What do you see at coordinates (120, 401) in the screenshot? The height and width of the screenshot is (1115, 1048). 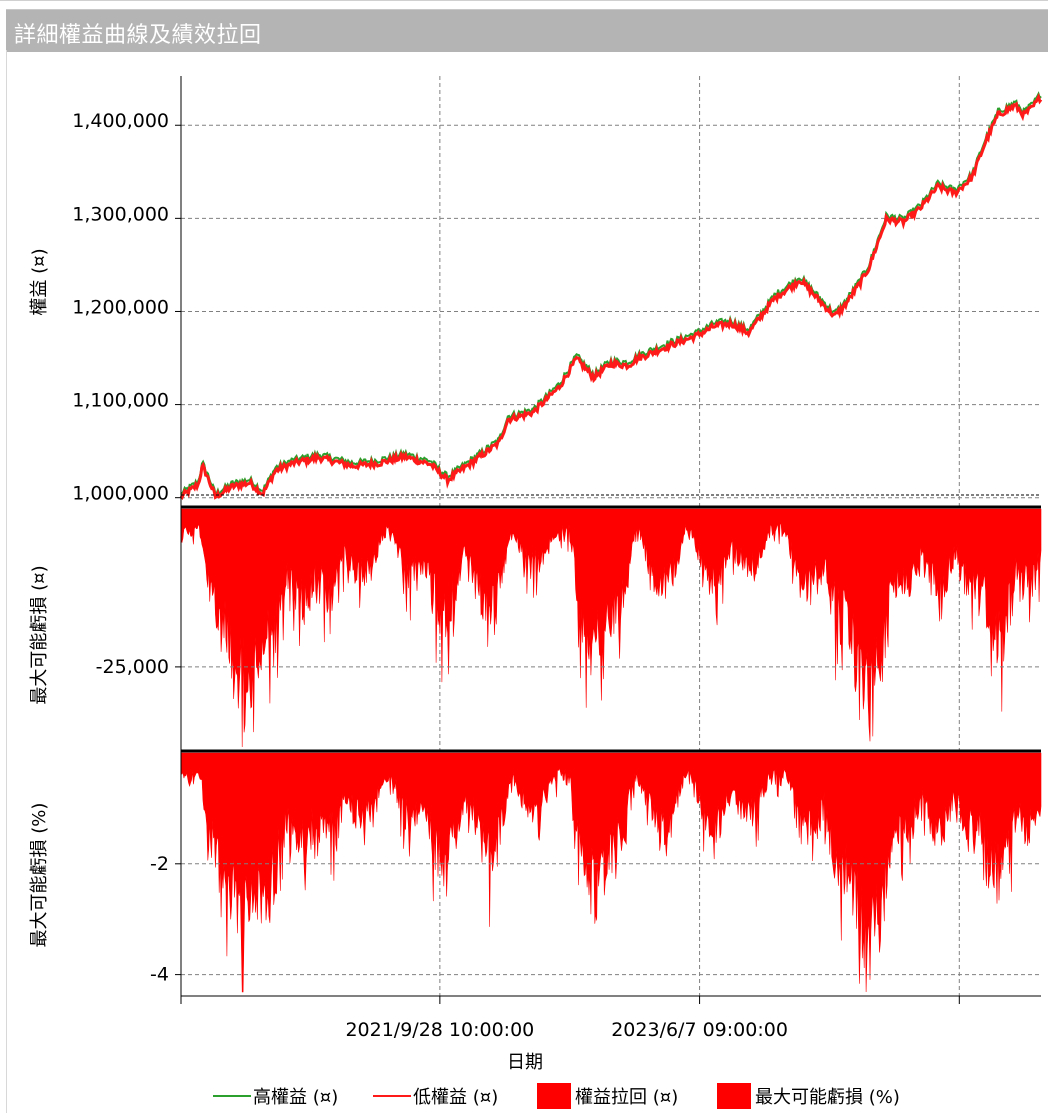 I see `y-tick-label: 1,100,000` at bounding box center [120, 401].